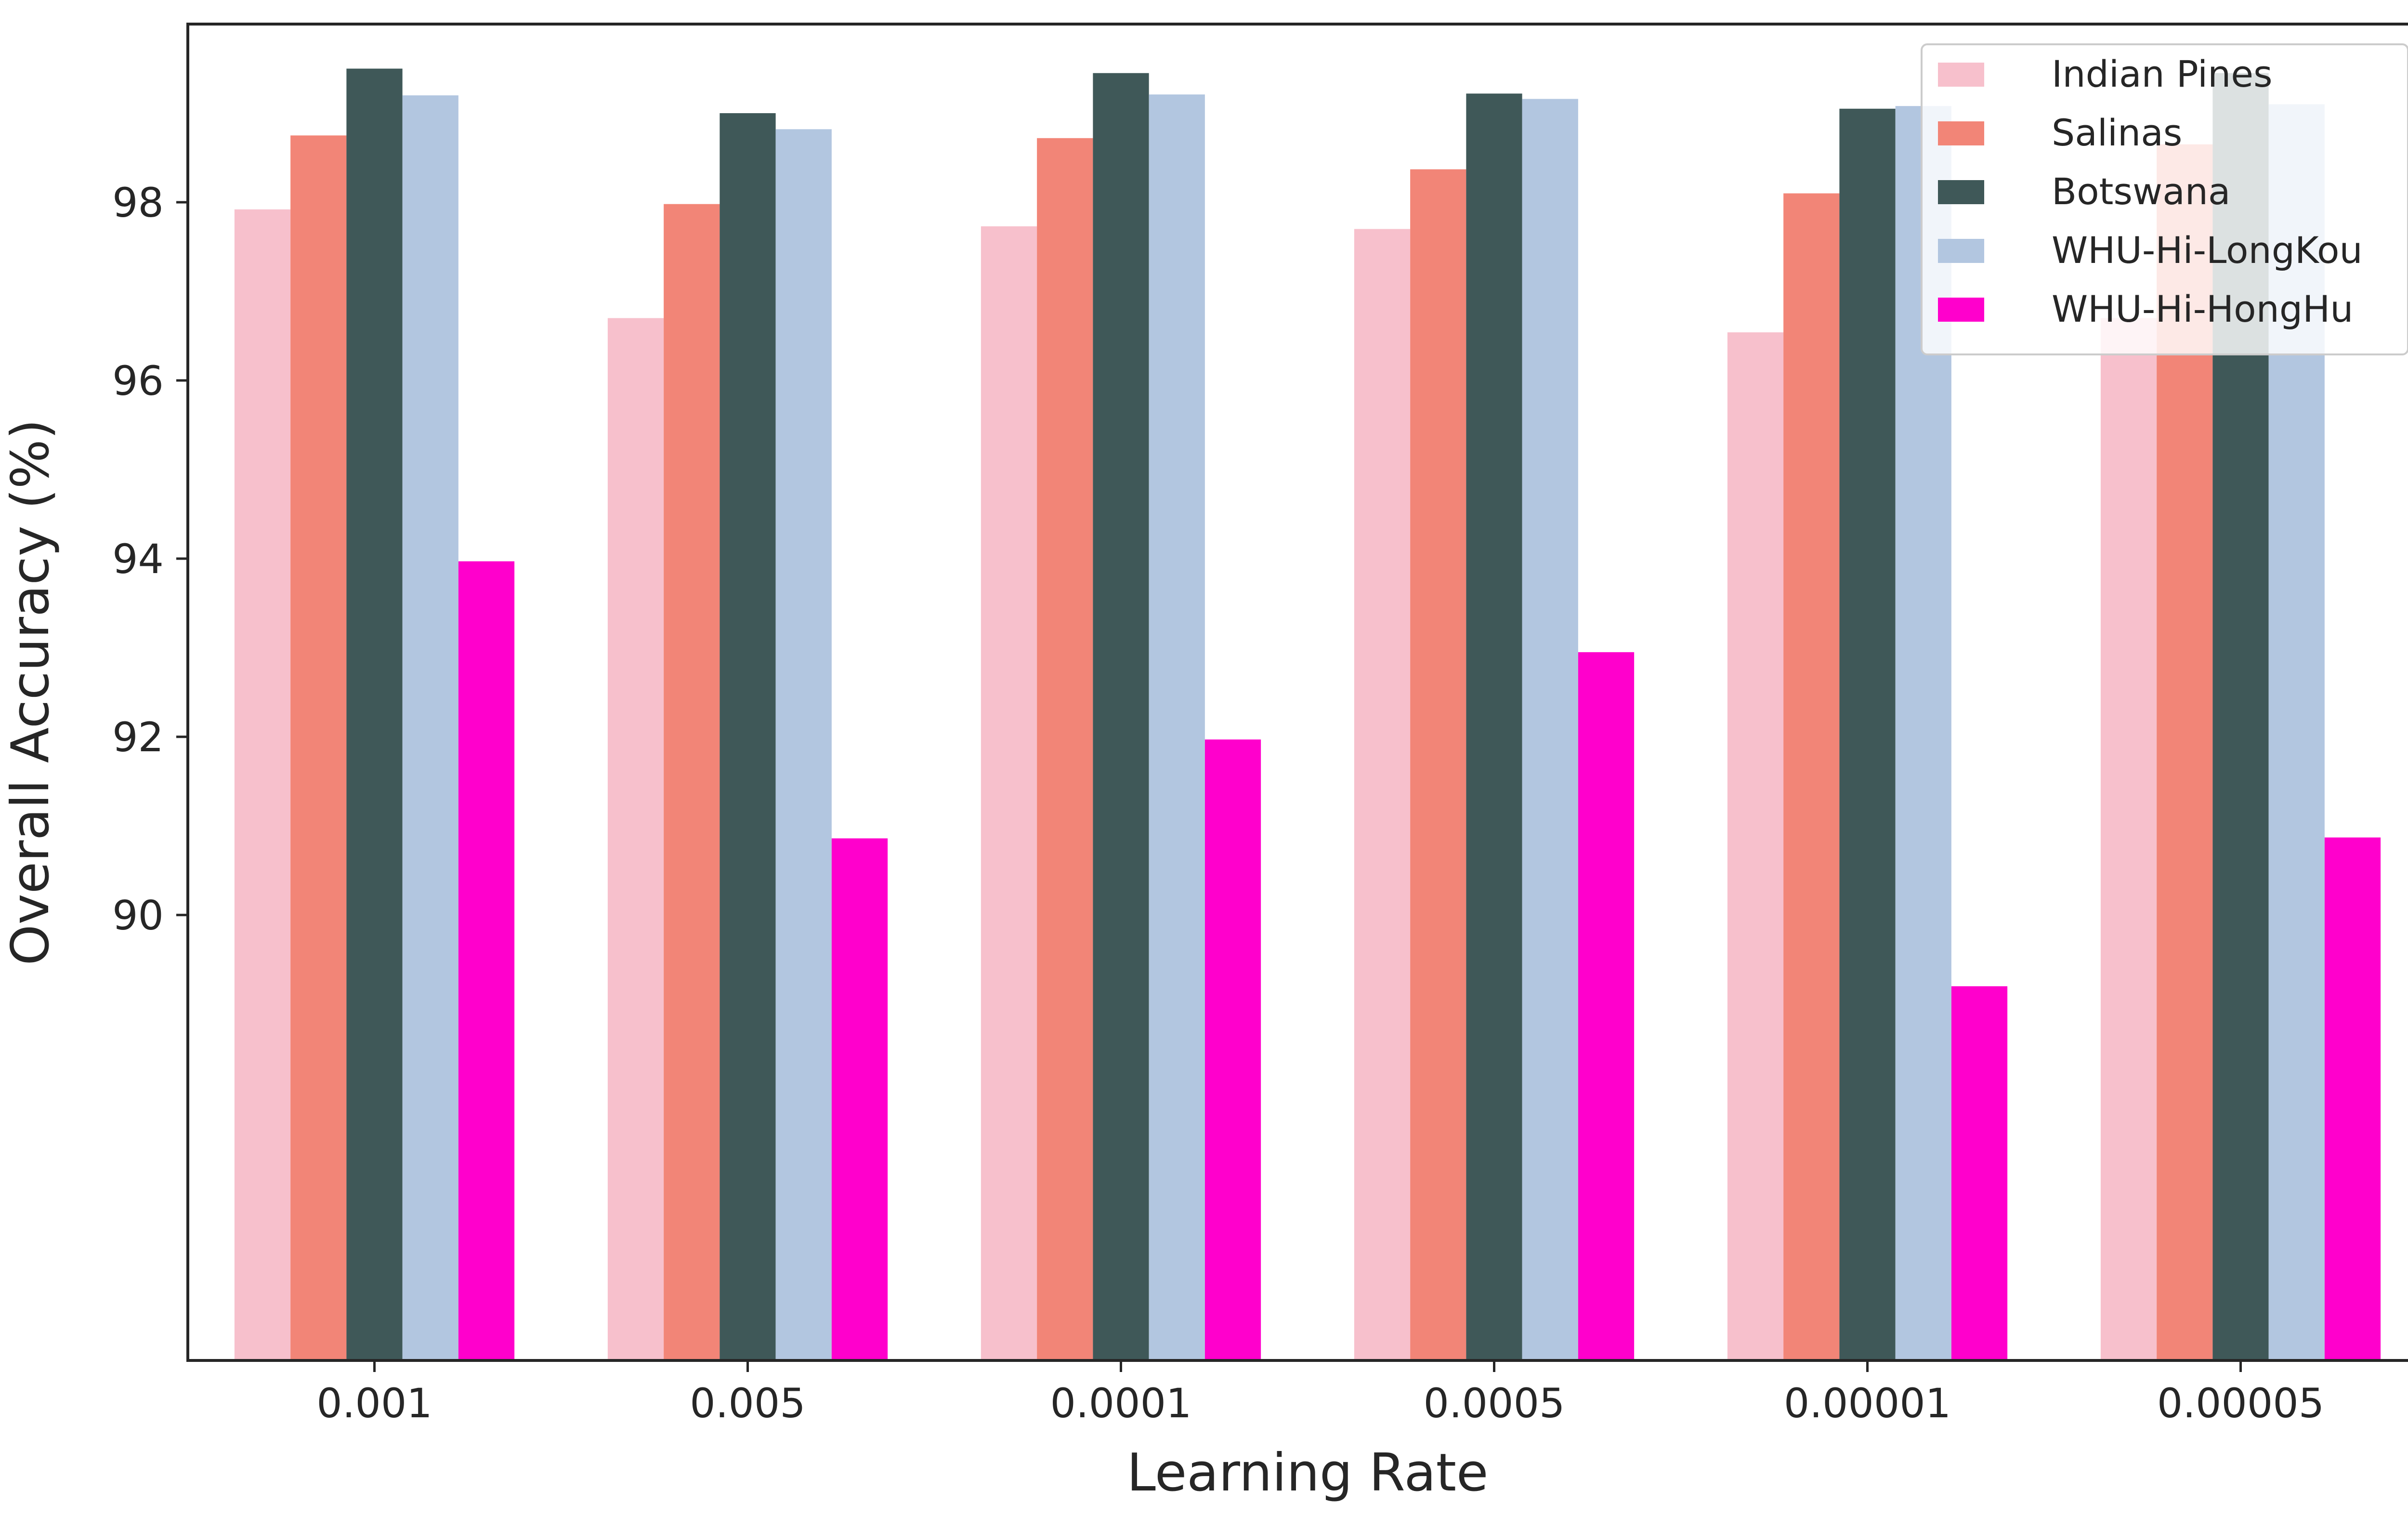  What do you see at coordinates (2162, 73) in the screenshot?
I see `legend-label: Indian Pines` at bounding box center [2162, 73].